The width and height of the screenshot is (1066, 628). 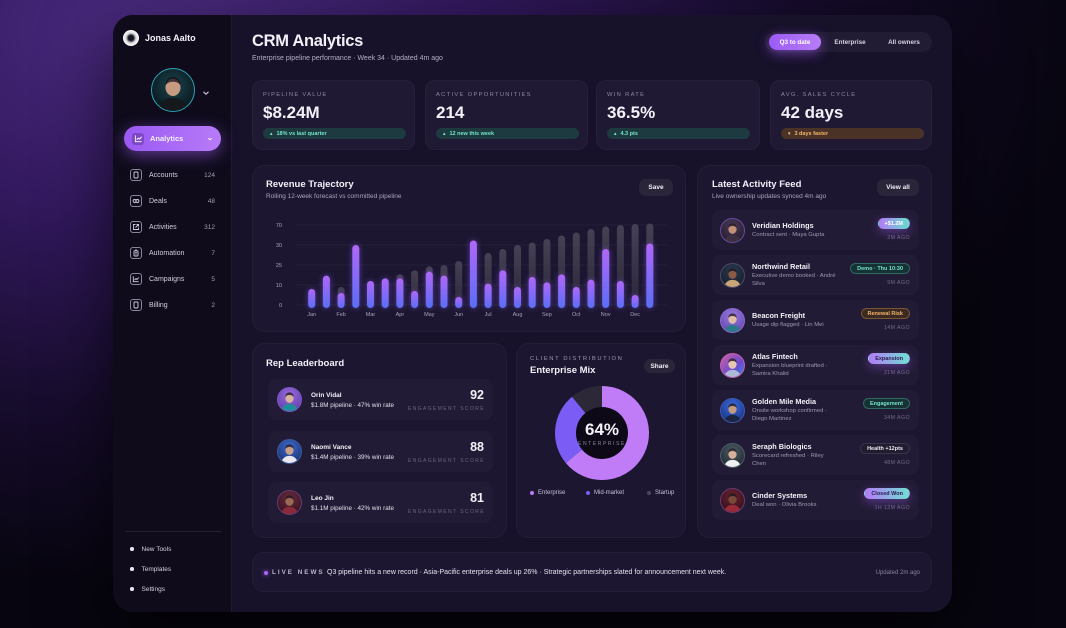 I want to click on sidebar-item-label: Billing, so click(x=158, y=305).